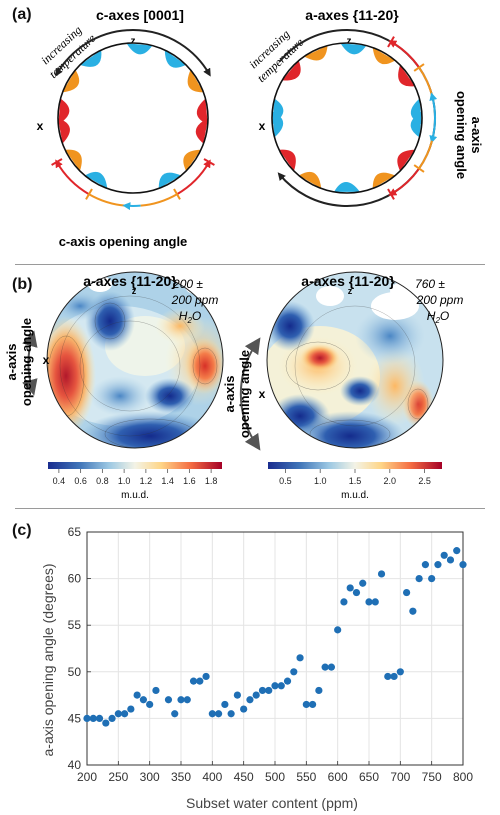 This screenshot has height=815, width=500. What do you see at coordinates (102, 481) in the screenshot?
I see `colorbar-tick-label: 0.8` at bounding box center [102, 481].